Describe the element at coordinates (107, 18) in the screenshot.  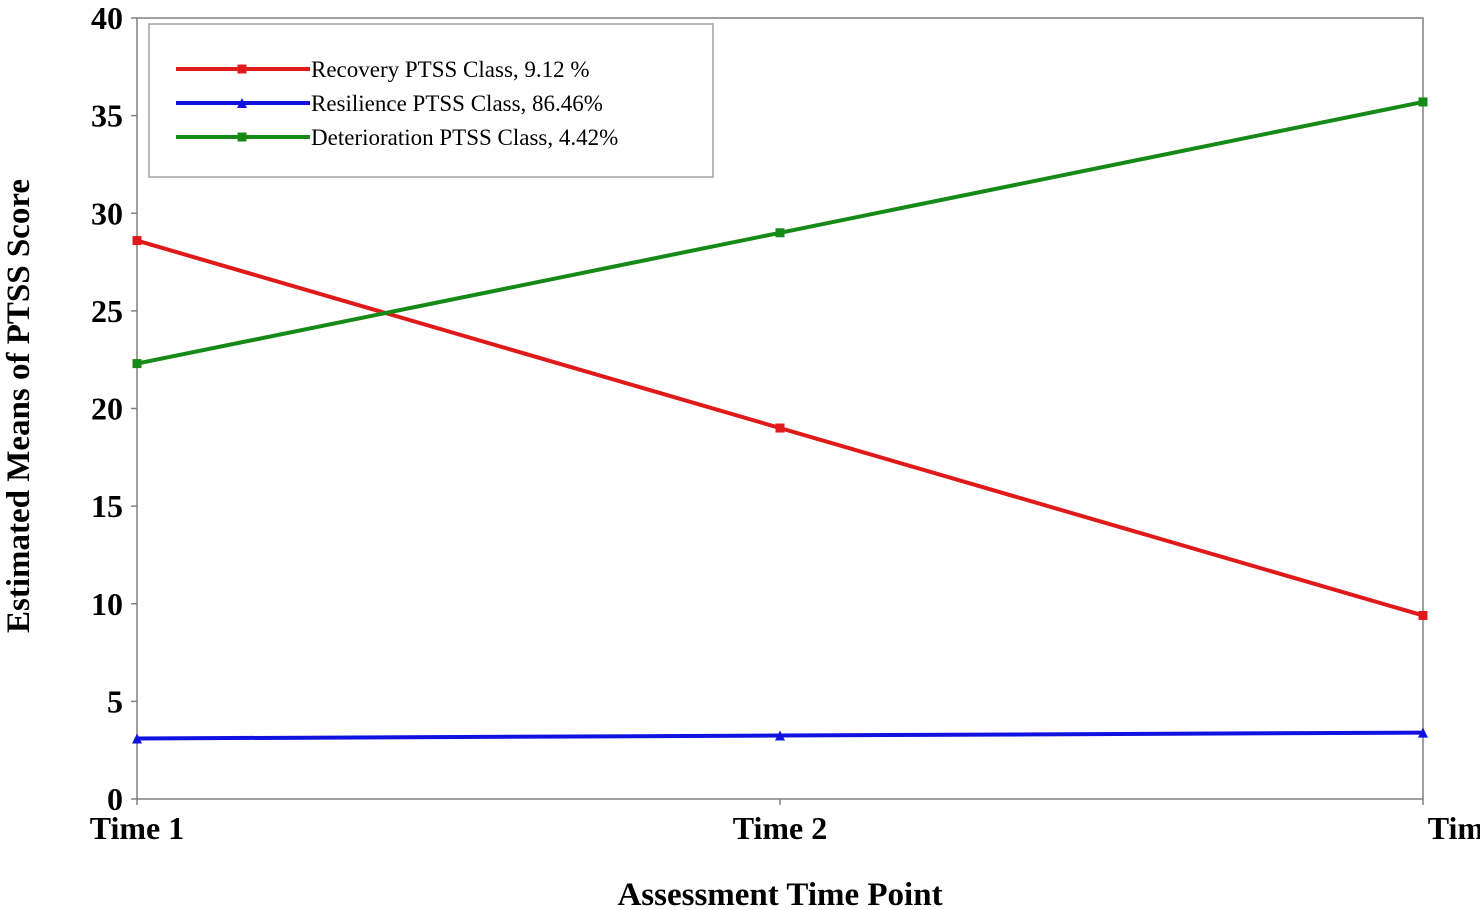
I see `y-tick-label: 40` at that location.